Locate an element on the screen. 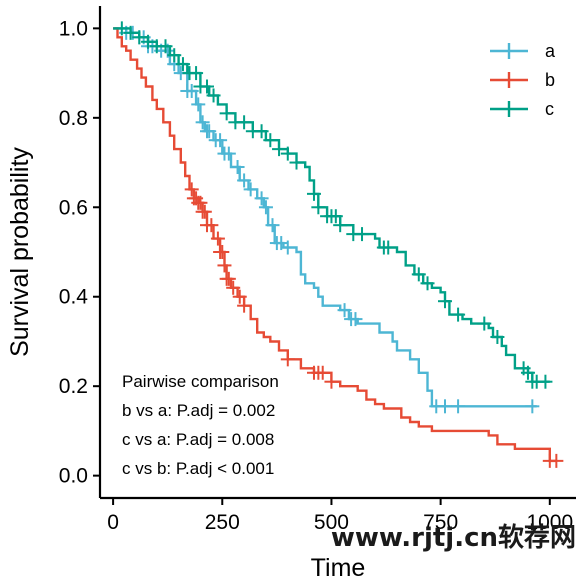  y-tick-label: 0.2 is located at coordinates (73, 386).